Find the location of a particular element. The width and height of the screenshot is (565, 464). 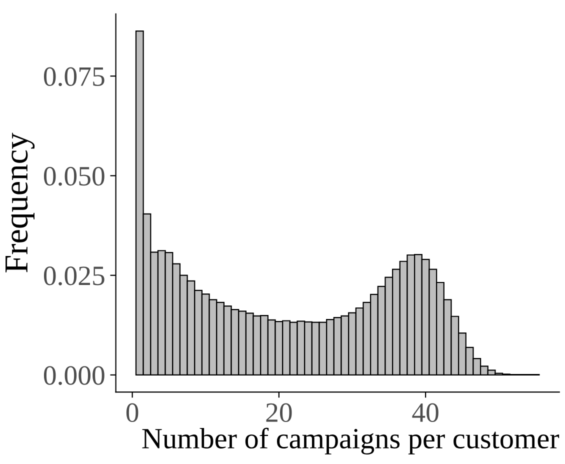

x-tick-label: 40 is located at coordinates (425, 412).